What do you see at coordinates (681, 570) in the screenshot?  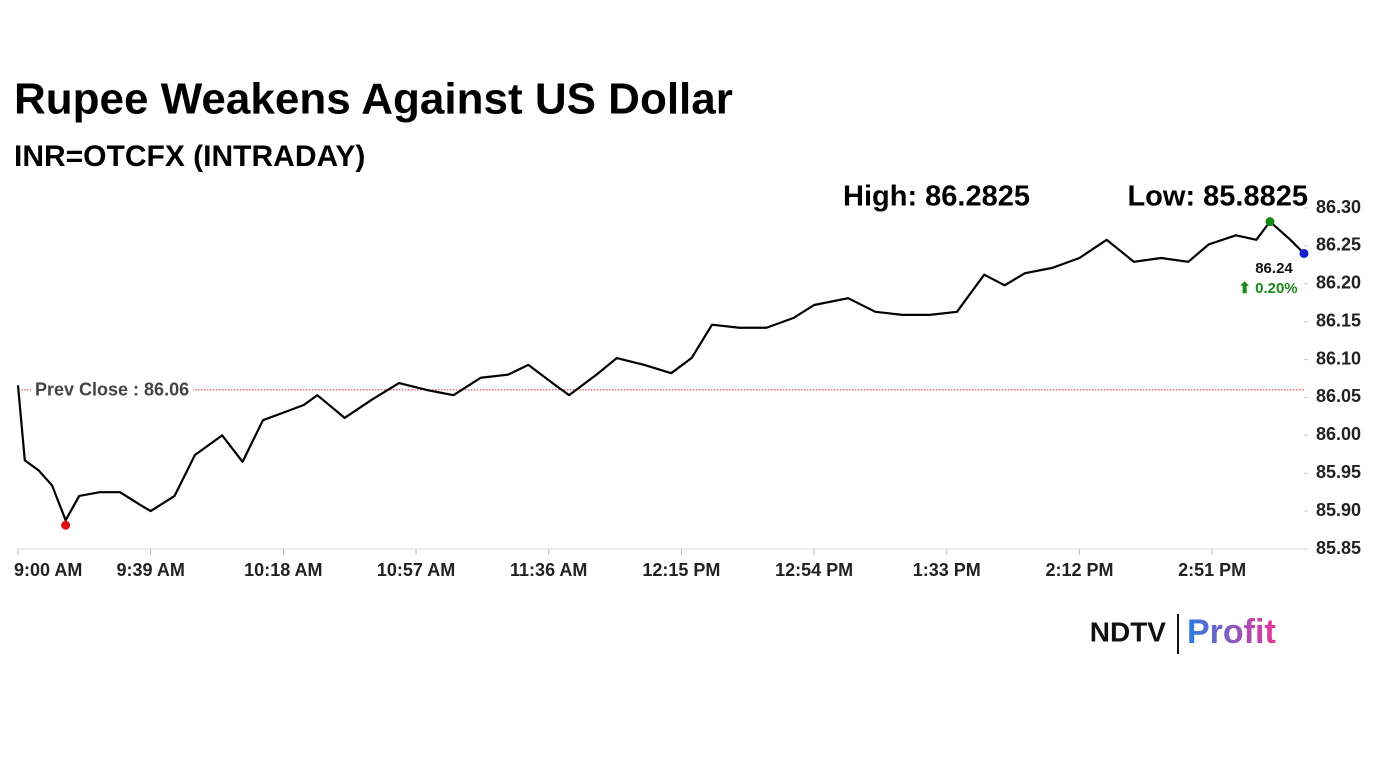 I see `x-tick-label: 12:15 PM` at bounding box center [681, 570].